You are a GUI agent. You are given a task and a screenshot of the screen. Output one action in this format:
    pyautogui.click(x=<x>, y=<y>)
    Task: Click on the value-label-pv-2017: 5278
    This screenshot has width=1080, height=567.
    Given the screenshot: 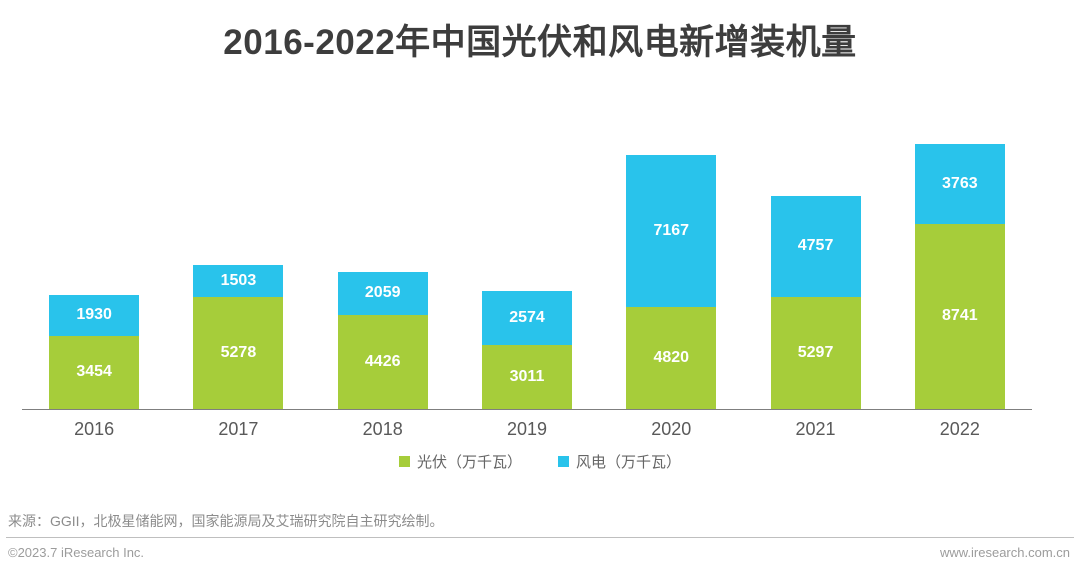 What is the action you would take?
    pyautogui.click(x=238, y=353)
    